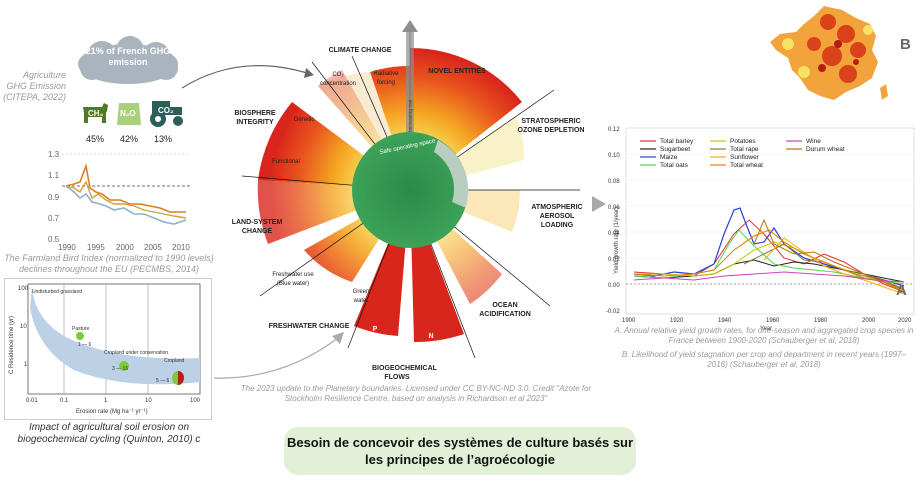 Image resolution: width=920 pixels, height=483 pixels. I want to click on yield-xtick: 1940, so click(725, 321).